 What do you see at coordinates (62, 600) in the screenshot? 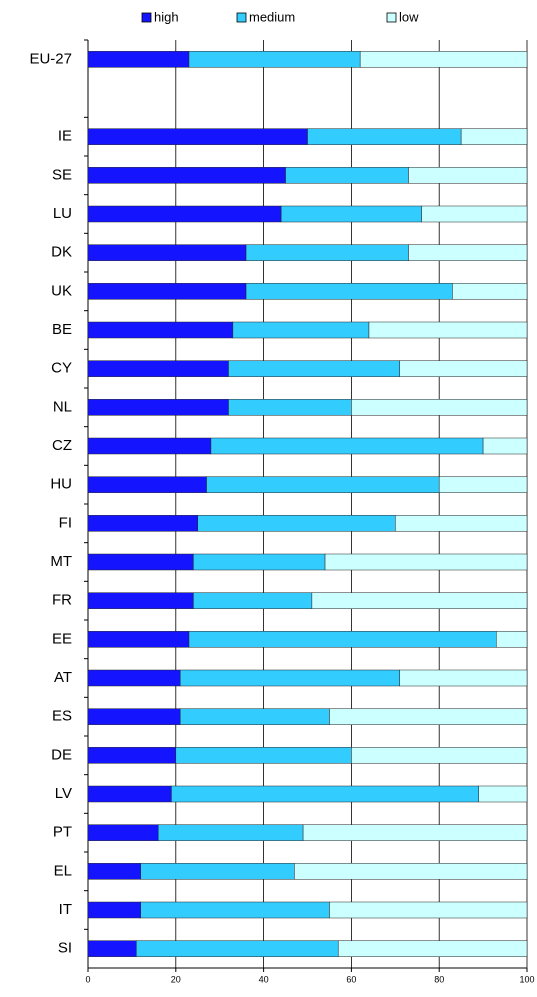
I see `y-tick-label: FR` at bounding box center [62, 600].